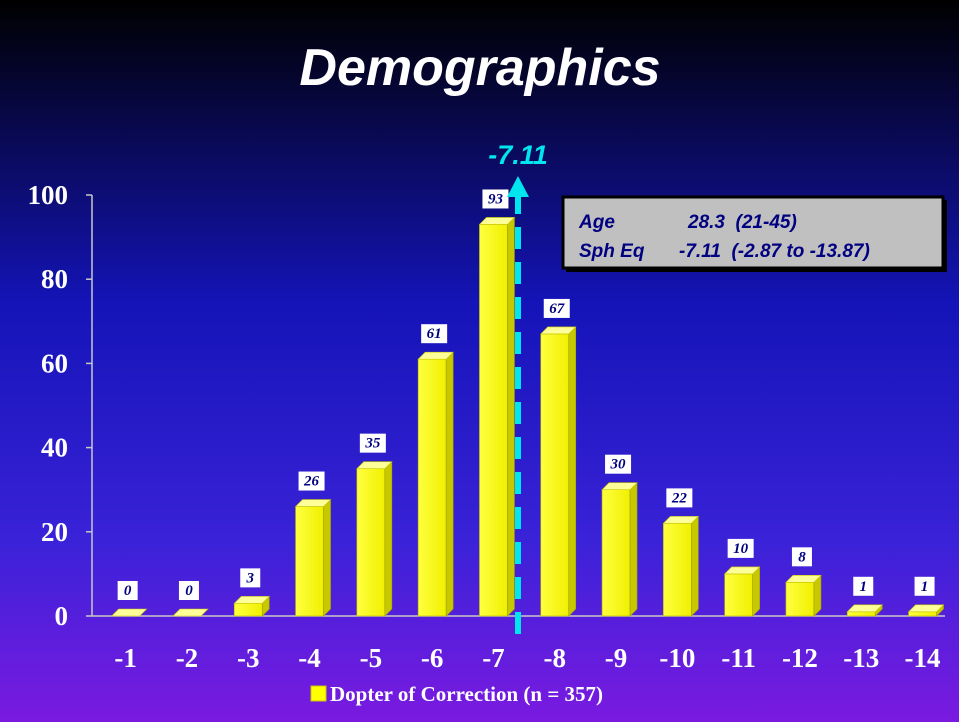 This screenshot has width=959, height=722. I want to click on bar-data-label-text: 3, so click(250, 578).